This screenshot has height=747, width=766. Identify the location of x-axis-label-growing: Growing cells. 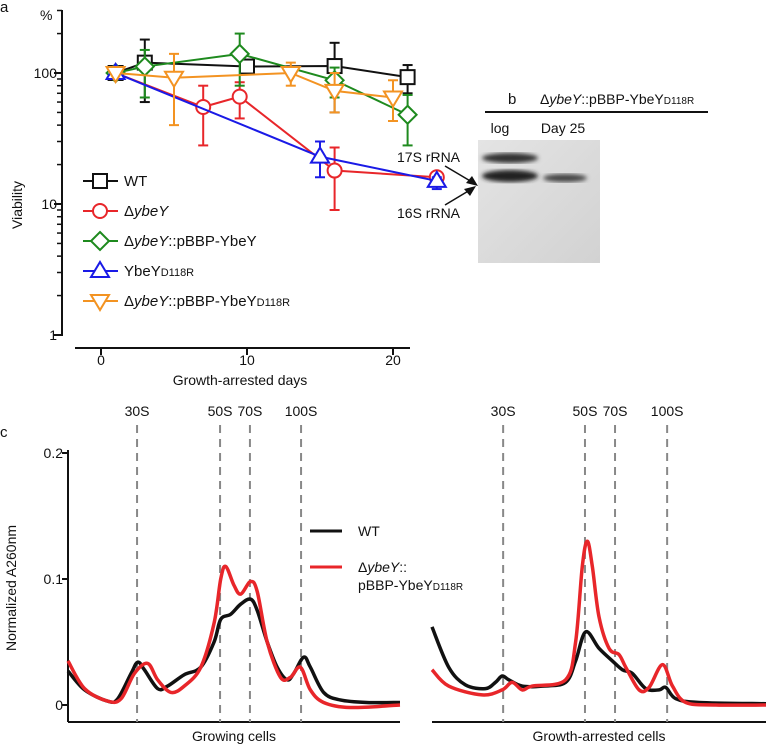
(234, 736).